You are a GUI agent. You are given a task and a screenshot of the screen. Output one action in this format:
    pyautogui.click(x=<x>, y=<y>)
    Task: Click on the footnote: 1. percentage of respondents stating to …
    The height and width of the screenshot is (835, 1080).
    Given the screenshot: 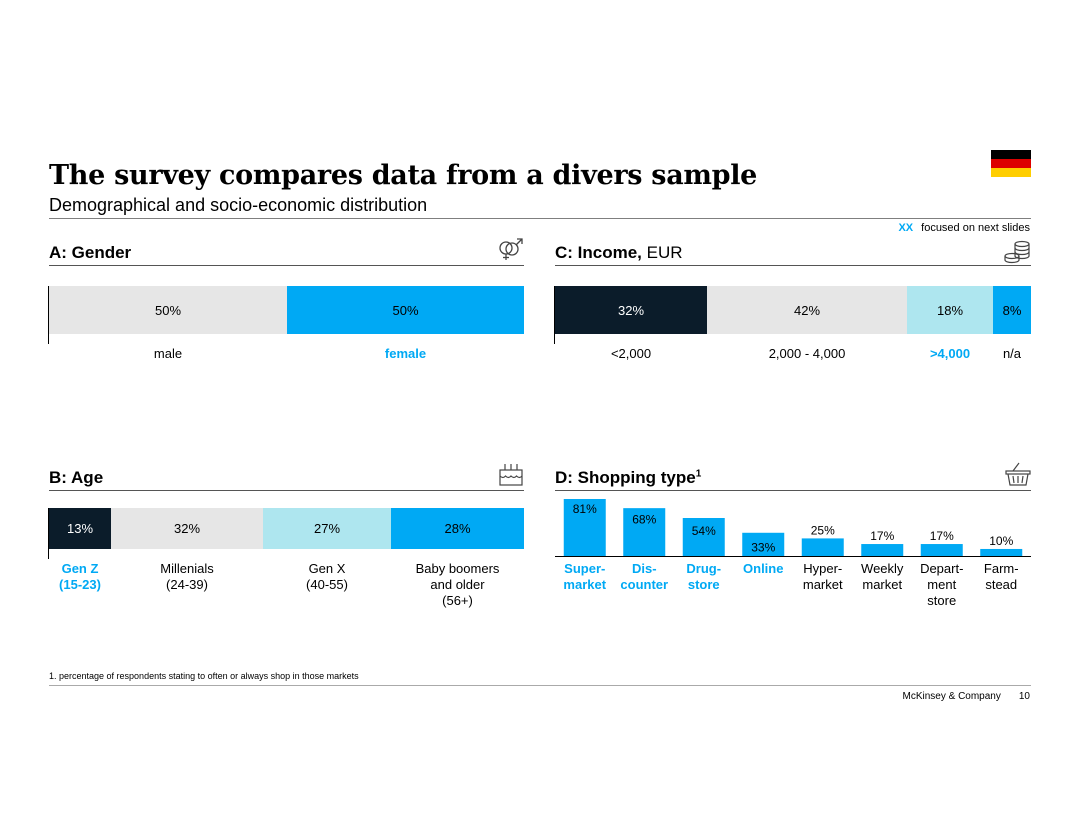 What is the action you would take?
    pyautogui.click(x=204, y=676)
    